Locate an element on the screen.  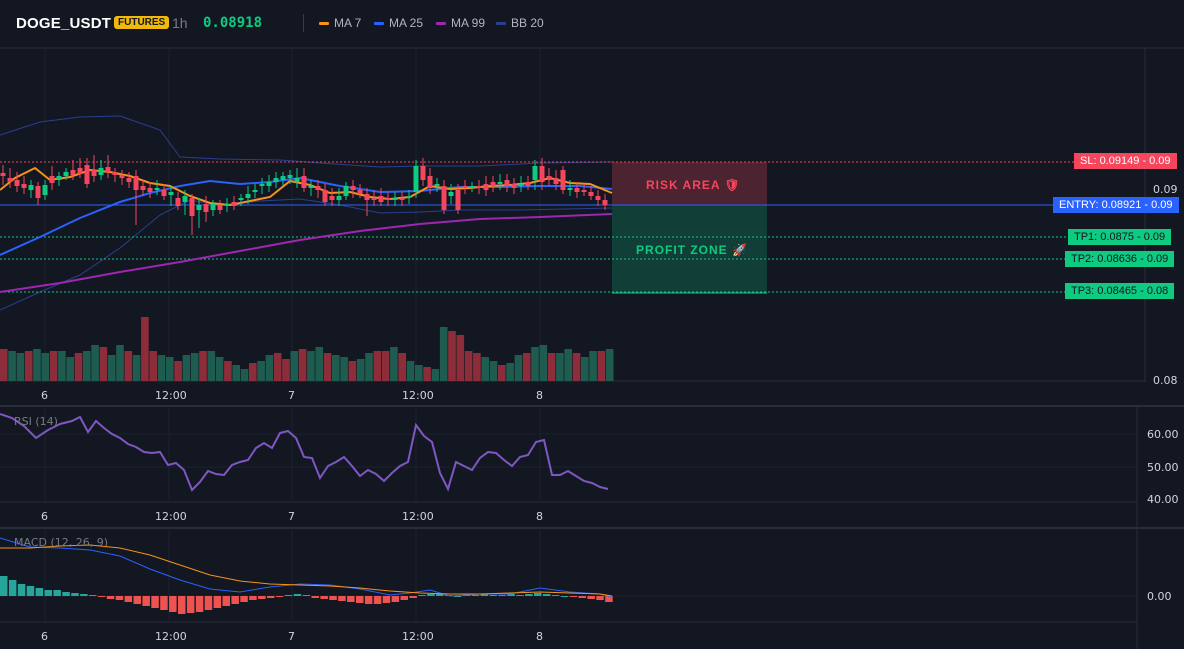
ma25-line is located at coordinates (306, 216).